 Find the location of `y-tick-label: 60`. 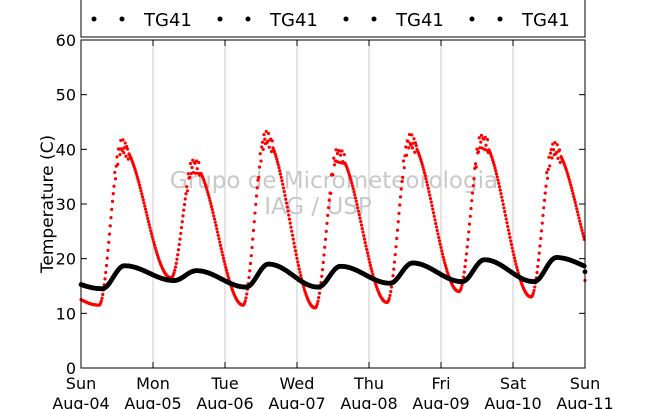

y-tick-label: 60 is located at coordinates (66, 40).